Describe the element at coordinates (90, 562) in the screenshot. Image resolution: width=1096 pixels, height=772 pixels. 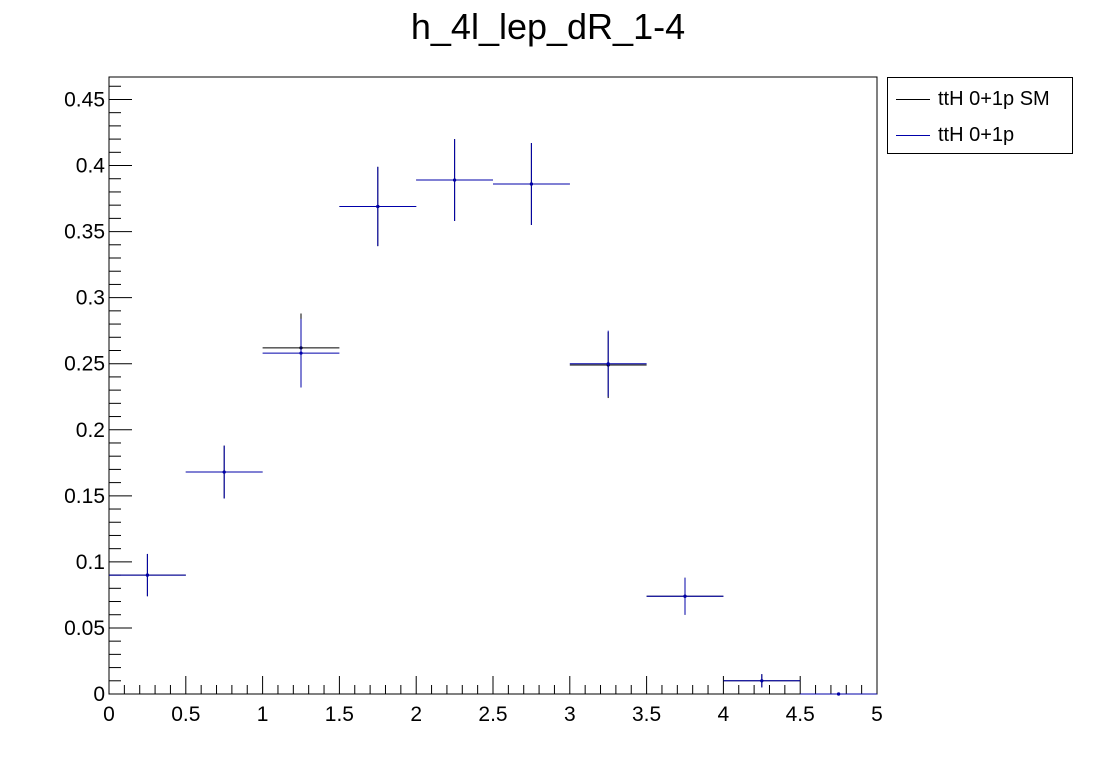
I see `y-tick-label: 0.1` at that location.